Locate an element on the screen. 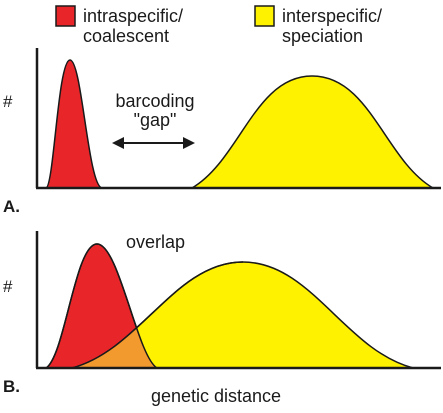 The height and width of the screenshot is (413, 443). panel-a-gap-label-line2: "gap" is located at coordinates (155, 120).